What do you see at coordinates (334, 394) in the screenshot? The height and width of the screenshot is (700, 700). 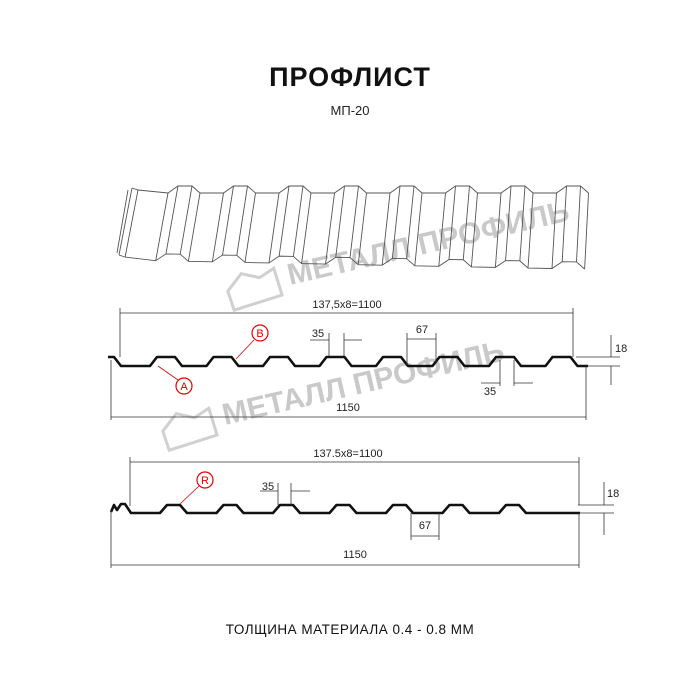 I see `watermark-2: МЕТАЛЛ ПРОФИЛЬ` at bounding box center [334, 394].